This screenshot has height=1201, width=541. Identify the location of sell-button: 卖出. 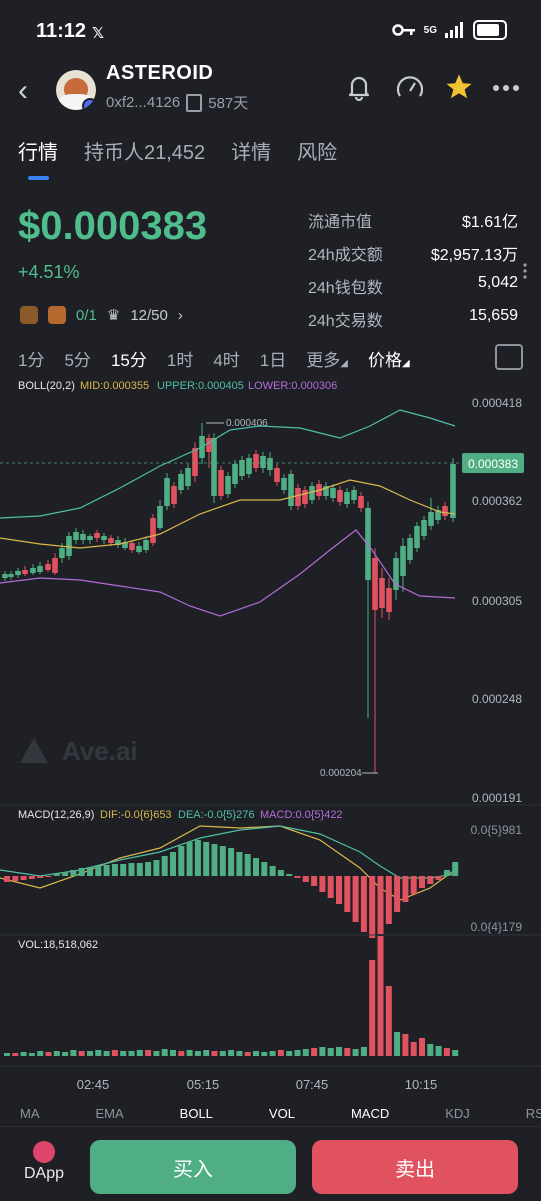
(415, 1167).